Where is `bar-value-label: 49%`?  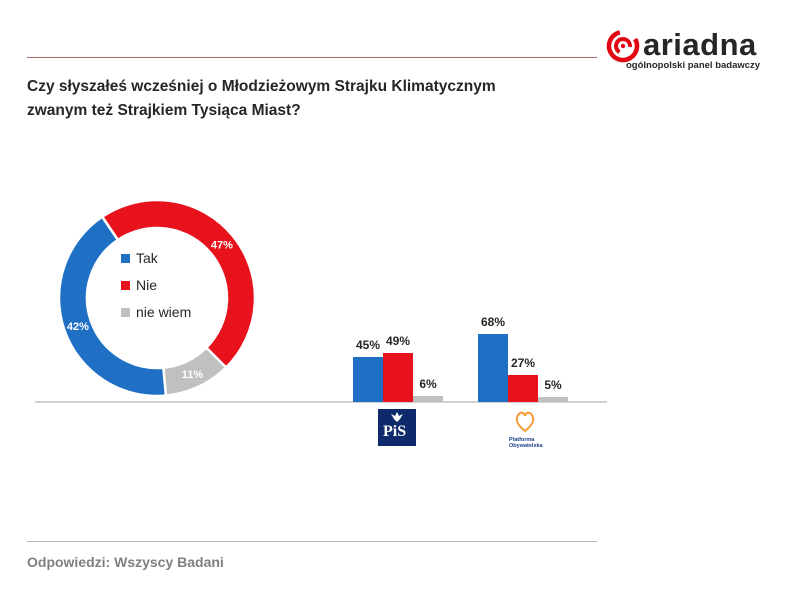 bar-value-label: 49% is located at coordinates (398, 341).